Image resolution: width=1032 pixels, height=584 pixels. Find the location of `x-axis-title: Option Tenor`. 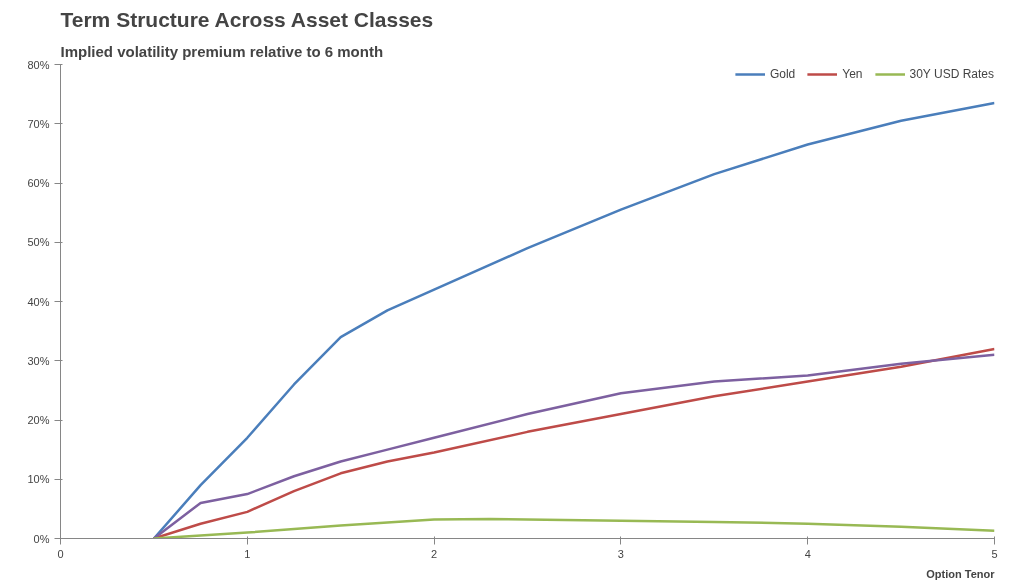

x-axis-title: Option Tenor is located at coordinates (961, 573).